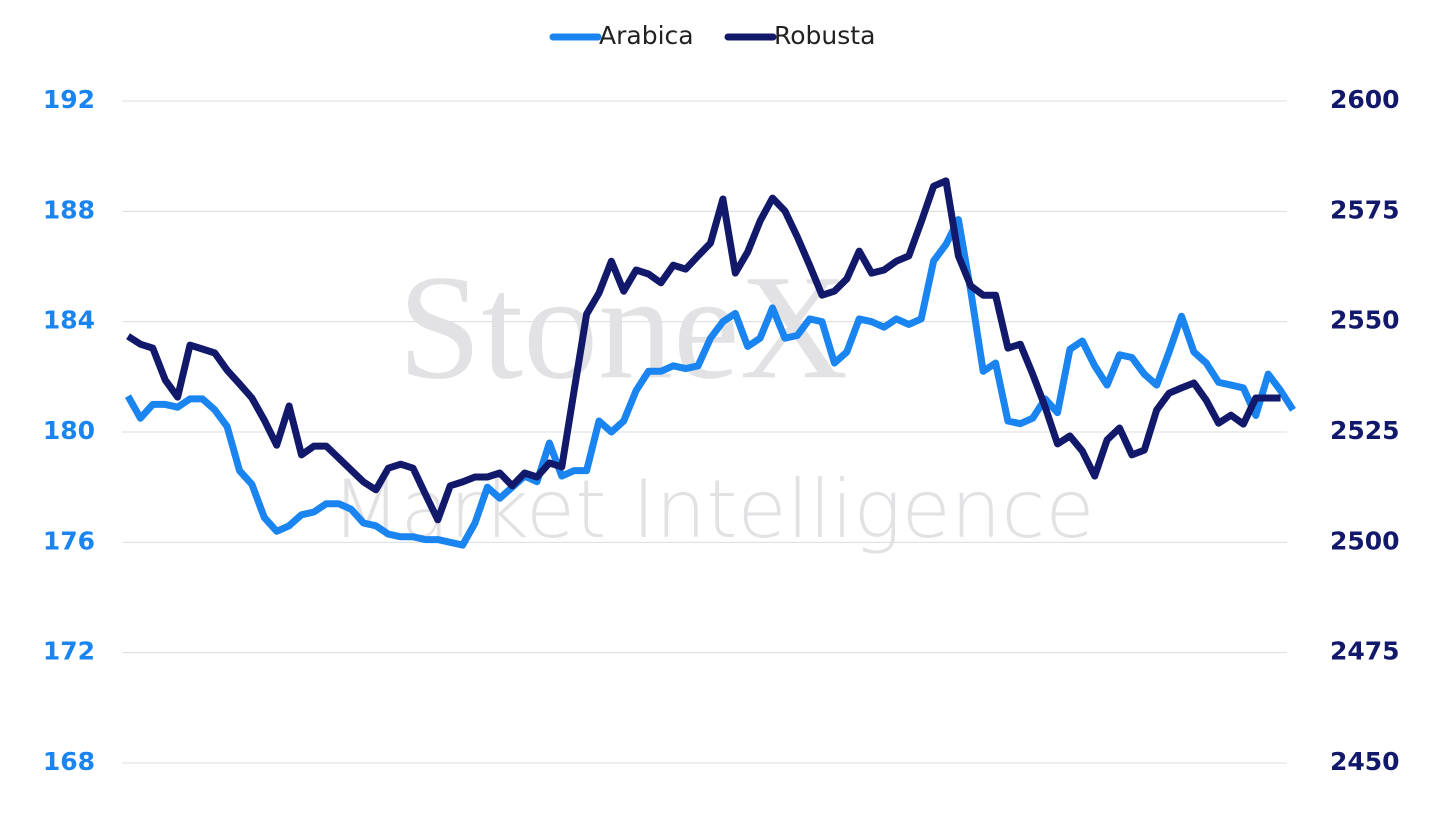  I want to click on y2-tick-label: 2475, so click(1365, 651).